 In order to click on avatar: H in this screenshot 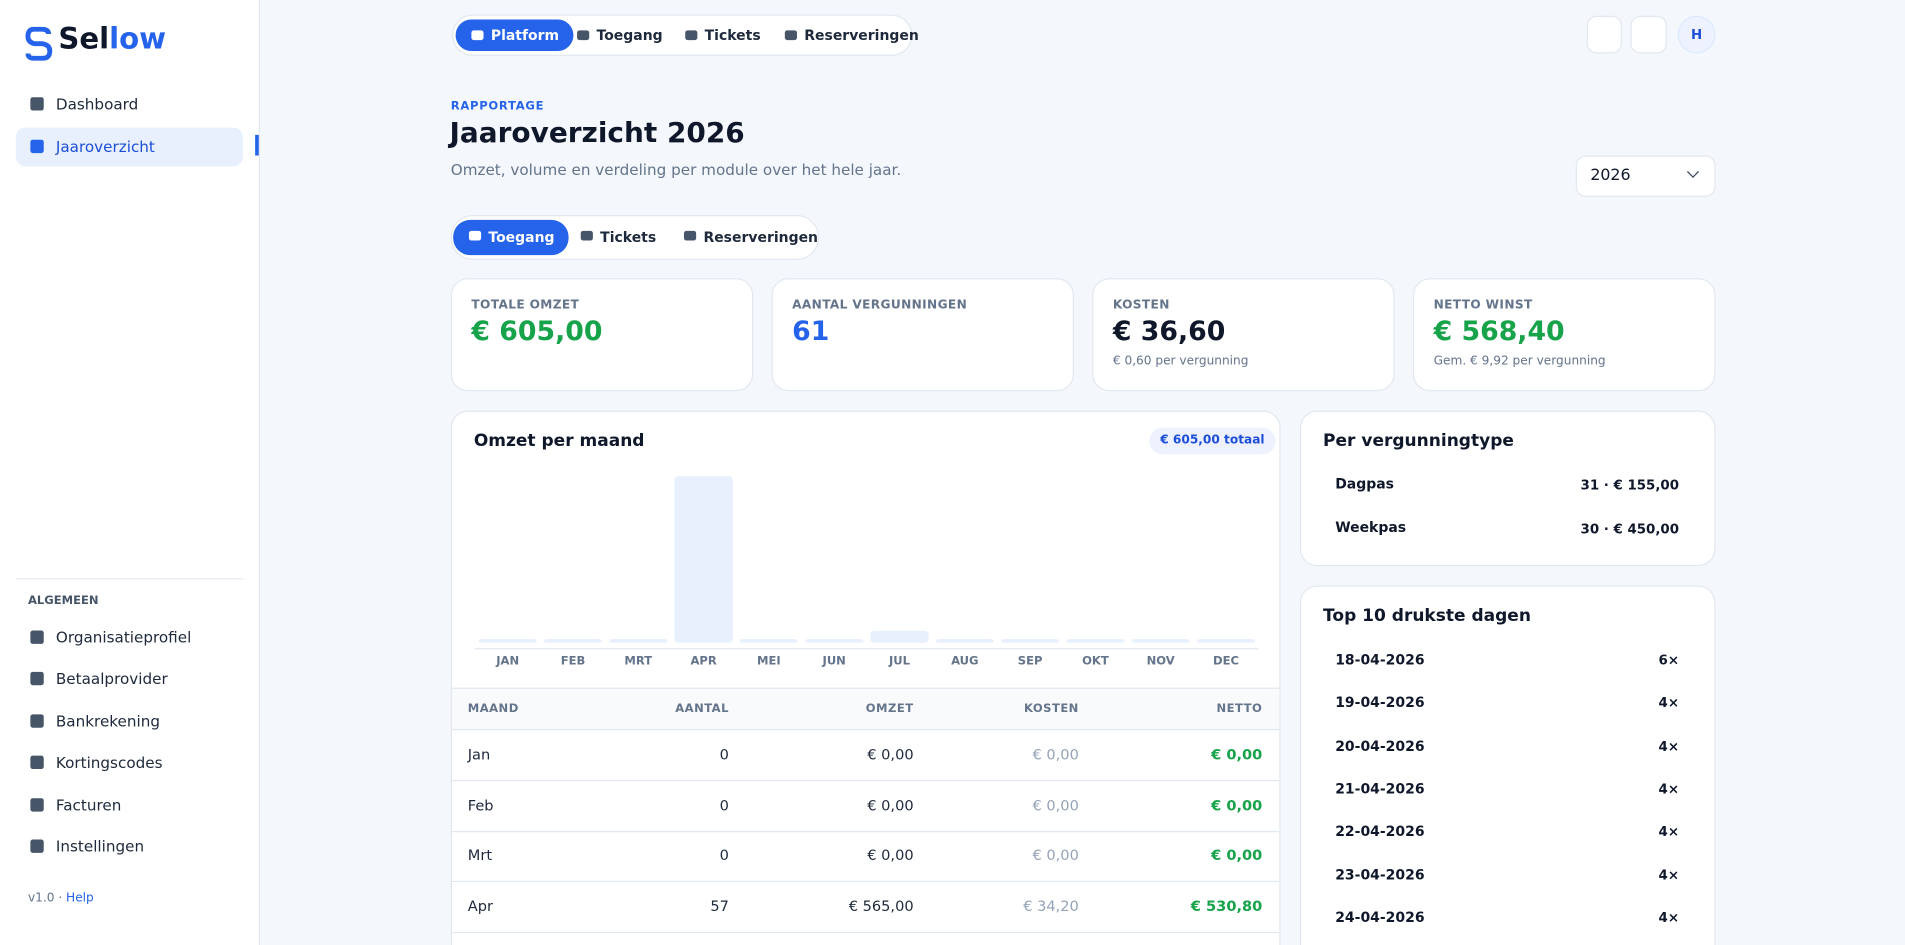, I will do `click(1696, 34)`.